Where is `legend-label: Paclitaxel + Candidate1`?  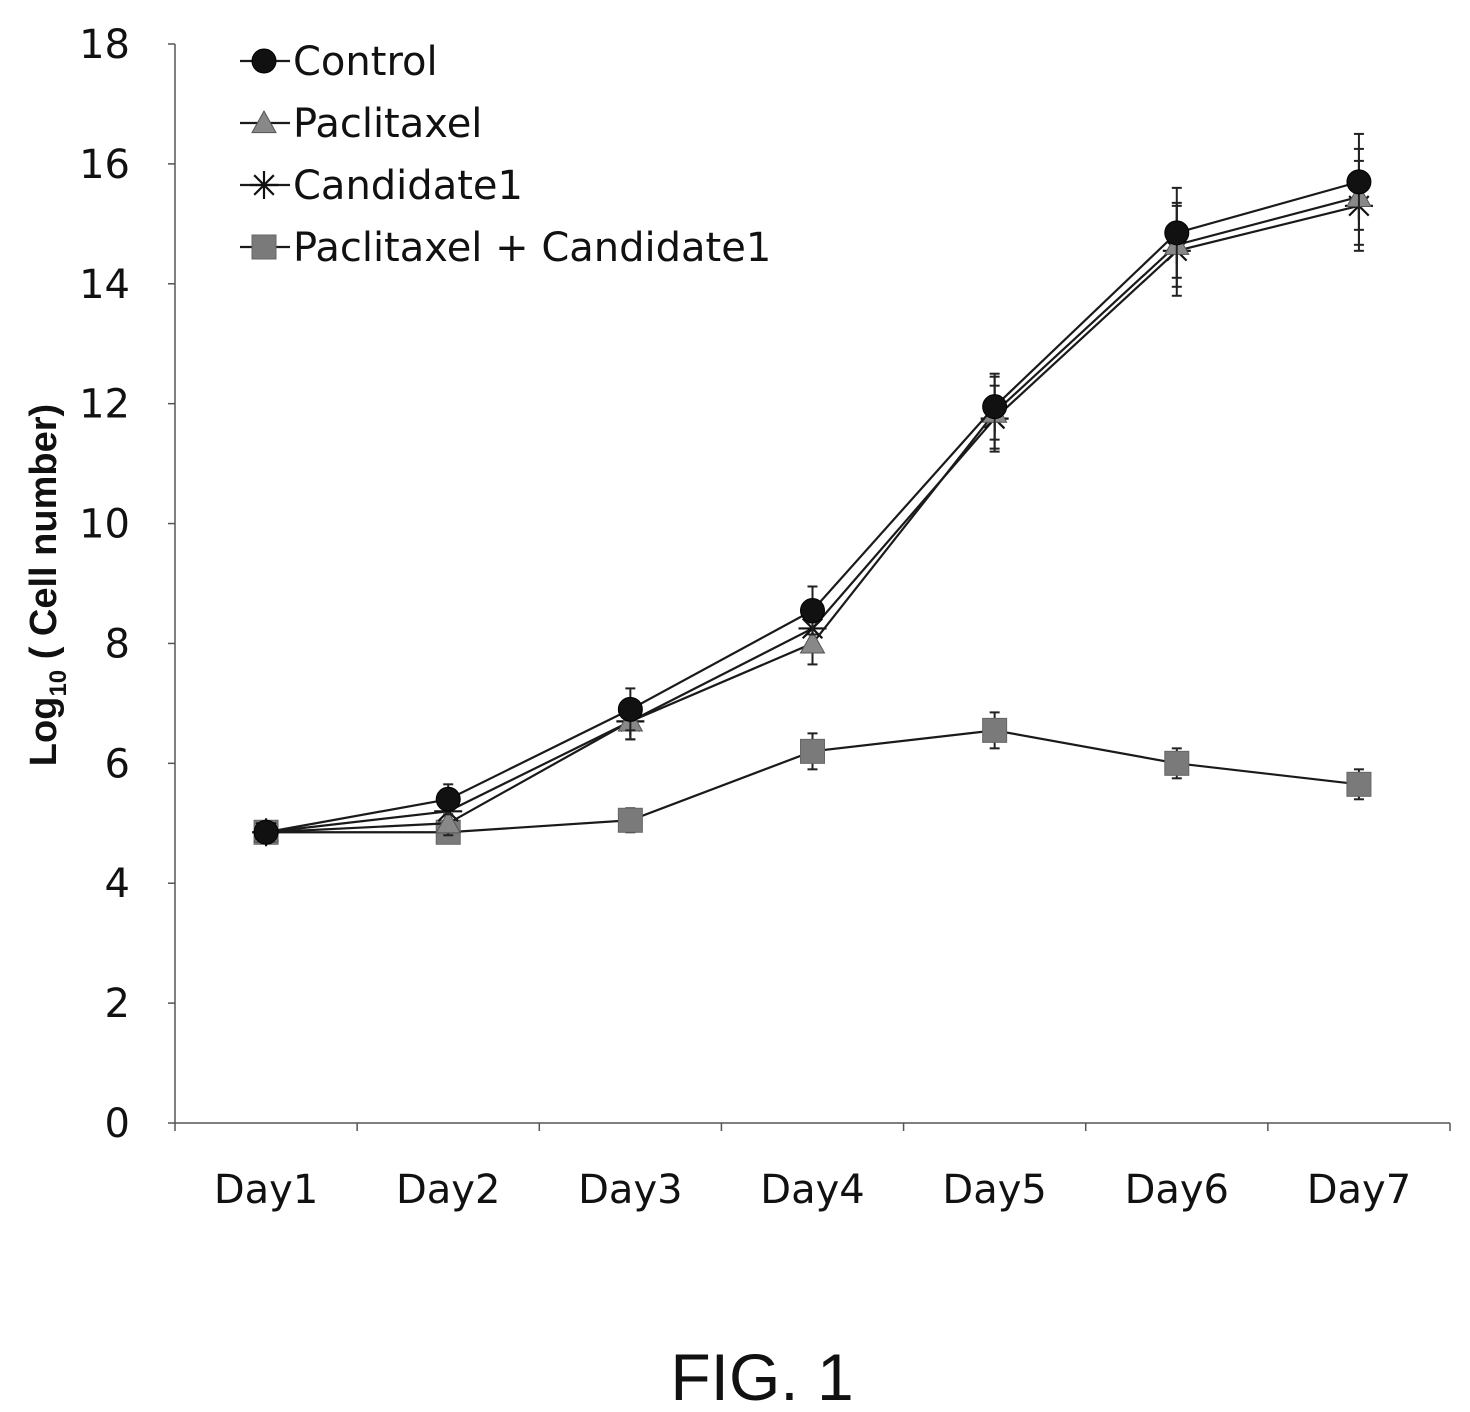 legend-label: Paclitaxel + Candidate1 is located at coordinates (532, 248).